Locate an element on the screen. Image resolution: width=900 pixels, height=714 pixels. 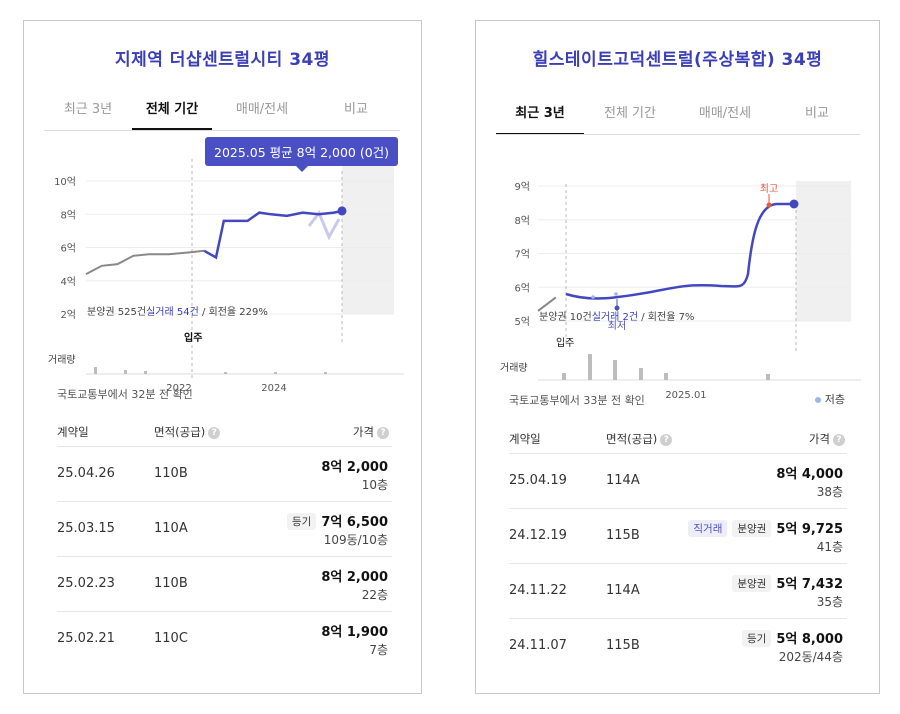
price-cell: 분양권 5억 7,432 is located at coordinates (787, 582).